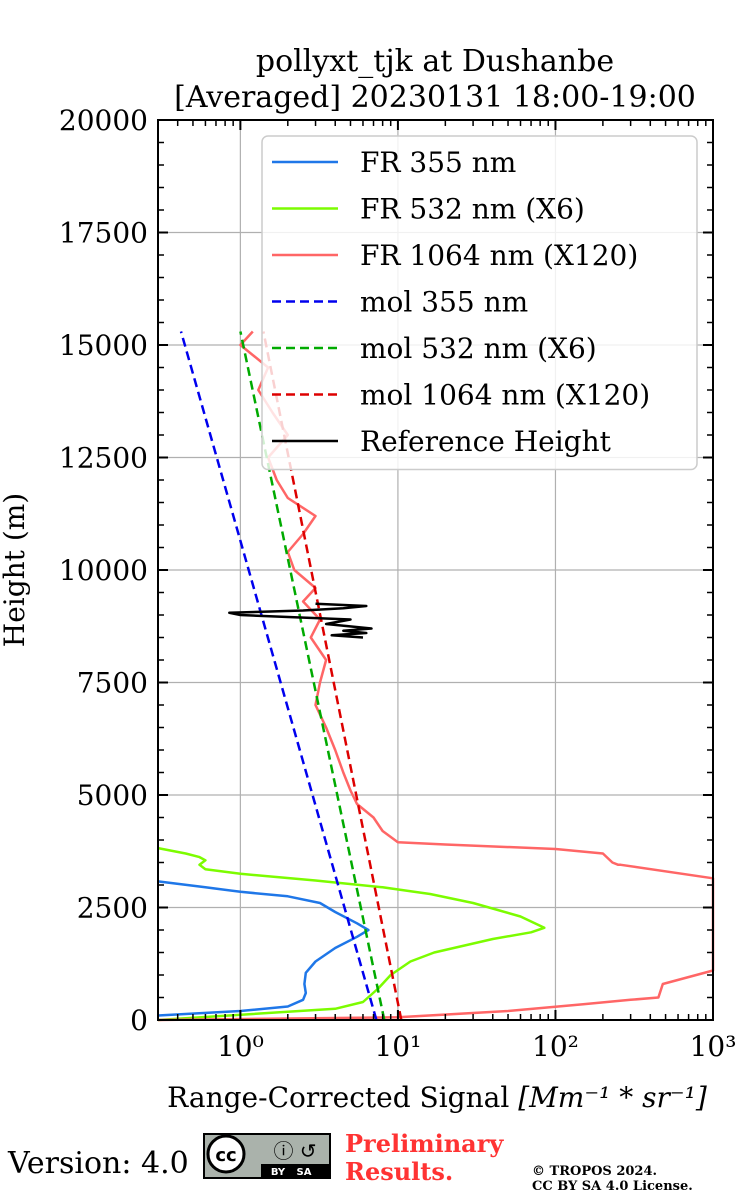  Describe the element at coordinates (103, 233) in the screenshot. I see `y-tick-label: 17500` at that location.